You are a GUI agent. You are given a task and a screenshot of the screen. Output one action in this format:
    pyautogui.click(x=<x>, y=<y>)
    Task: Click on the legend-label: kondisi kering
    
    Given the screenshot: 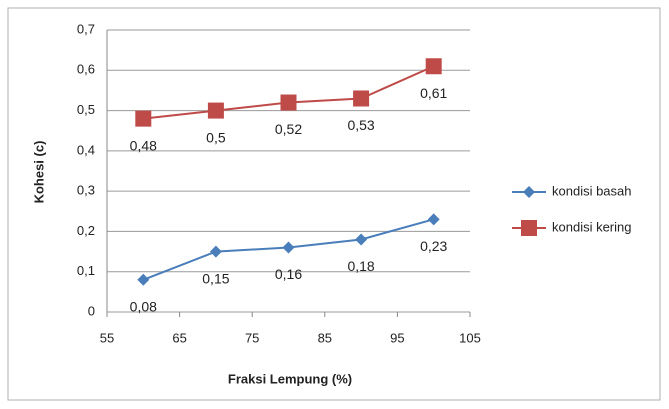 What is the action you would take?
    pyautogui.click(x=592, y=226)
    